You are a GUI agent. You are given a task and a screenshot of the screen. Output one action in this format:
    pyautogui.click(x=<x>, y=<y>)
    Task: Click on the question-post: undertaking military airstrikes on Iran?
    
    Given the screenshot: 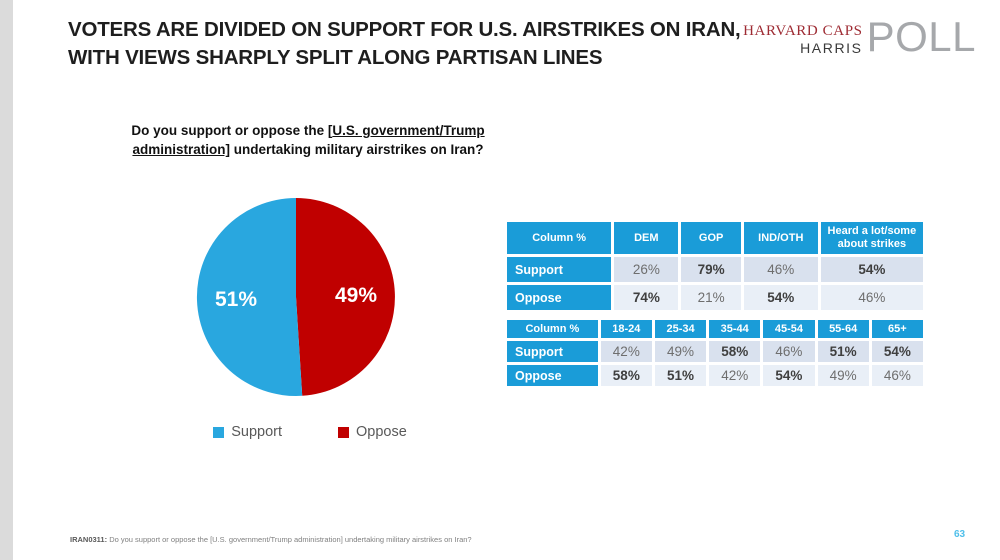 What is the action you would take?
    pyautogui.click(x=356, y=149)
    